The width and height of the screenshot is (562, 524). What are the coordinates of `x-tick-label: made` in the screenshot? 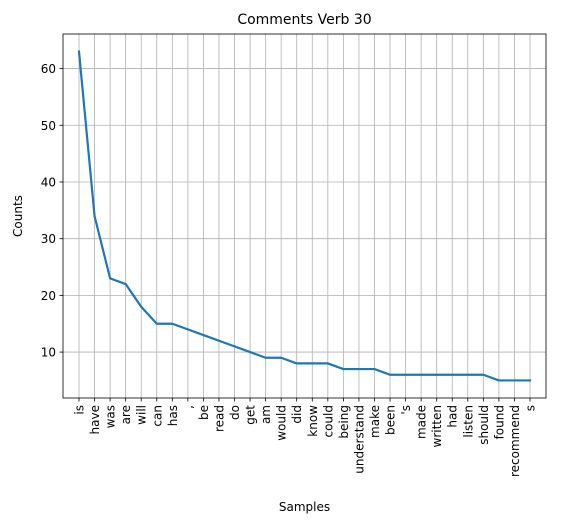 It's located at (422, 422).